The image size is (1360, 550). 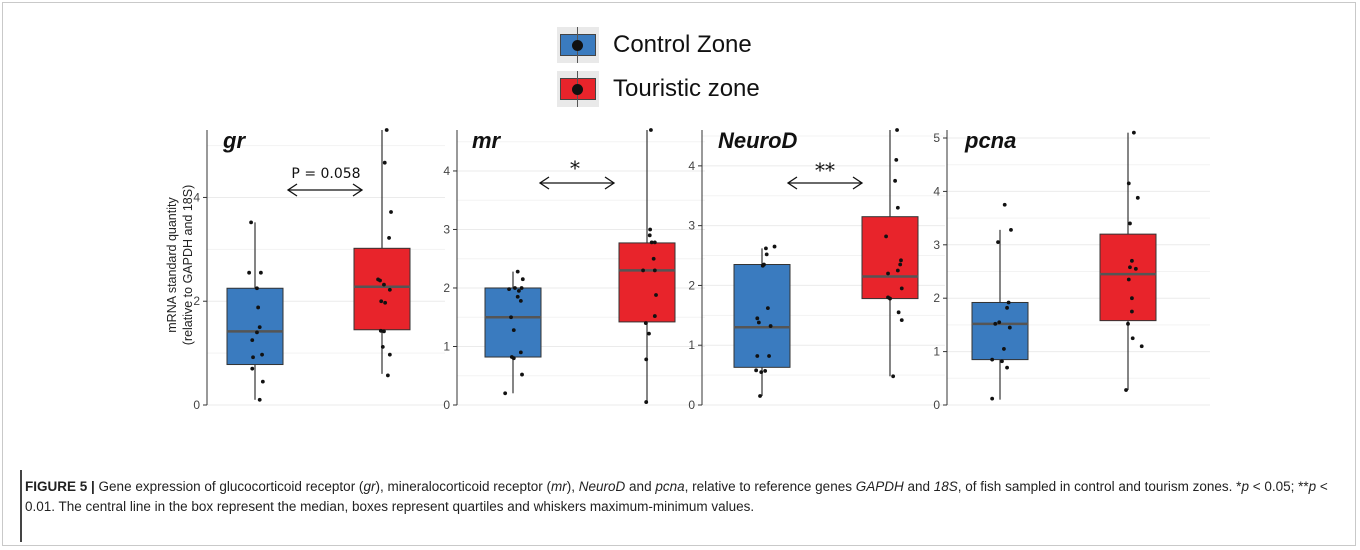 What do you see at coordinates (234, 140) in the screenshot?
I see `panel-title-gr: gr` at bounding box center [234, 140].